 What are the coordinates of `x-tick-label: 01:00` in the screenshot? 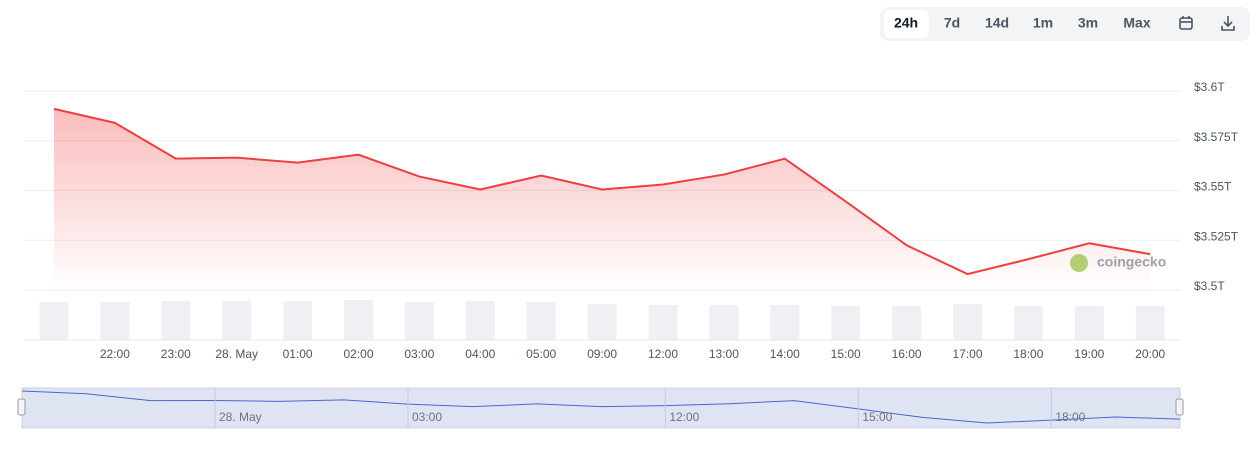 It's located at (298, 354).